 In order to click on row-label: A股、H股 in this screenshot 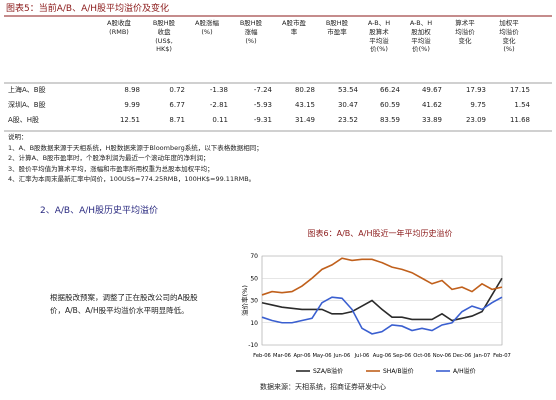, I will do `click(24, 120)`.